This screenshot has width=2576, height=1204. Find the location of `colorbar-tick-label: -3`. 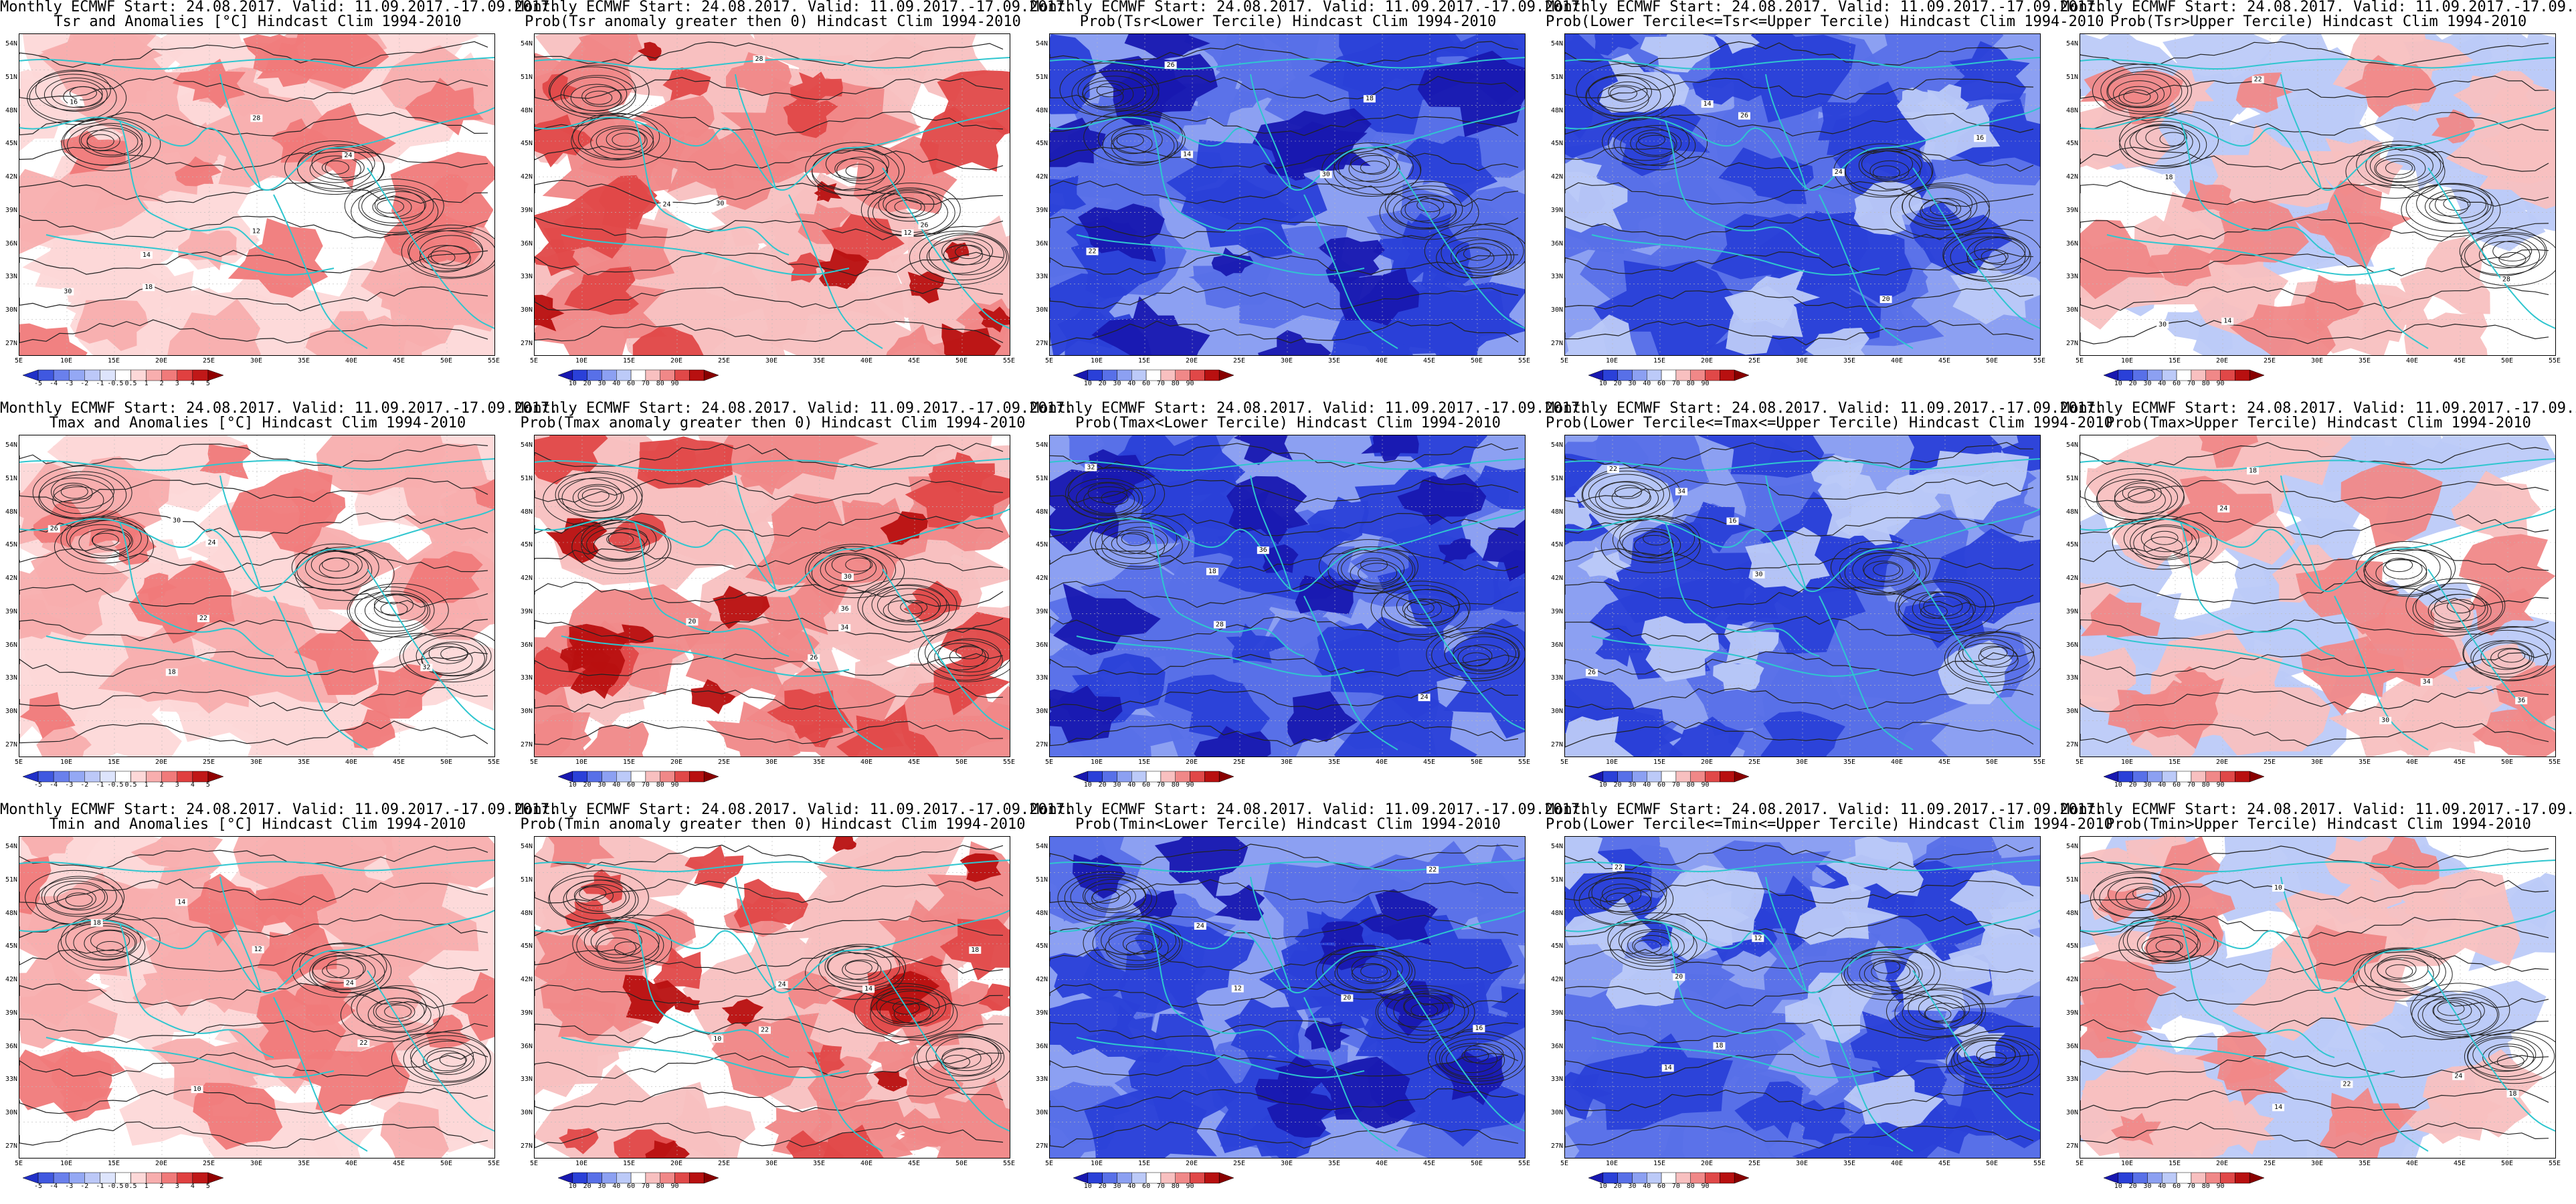

colorbar-tick-label: -3 is located at coordinates (69, 1186).